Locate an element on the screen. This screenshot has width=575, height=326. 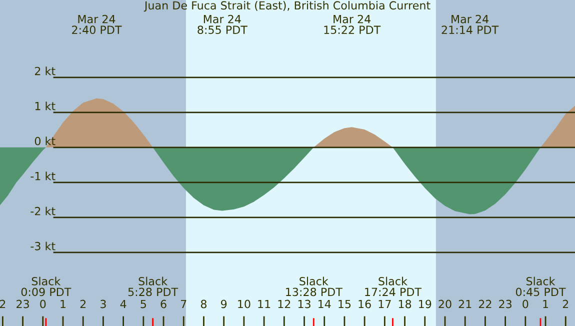
annotation: Mar 24 2:40 PDT is located at coordinates (97, 24).